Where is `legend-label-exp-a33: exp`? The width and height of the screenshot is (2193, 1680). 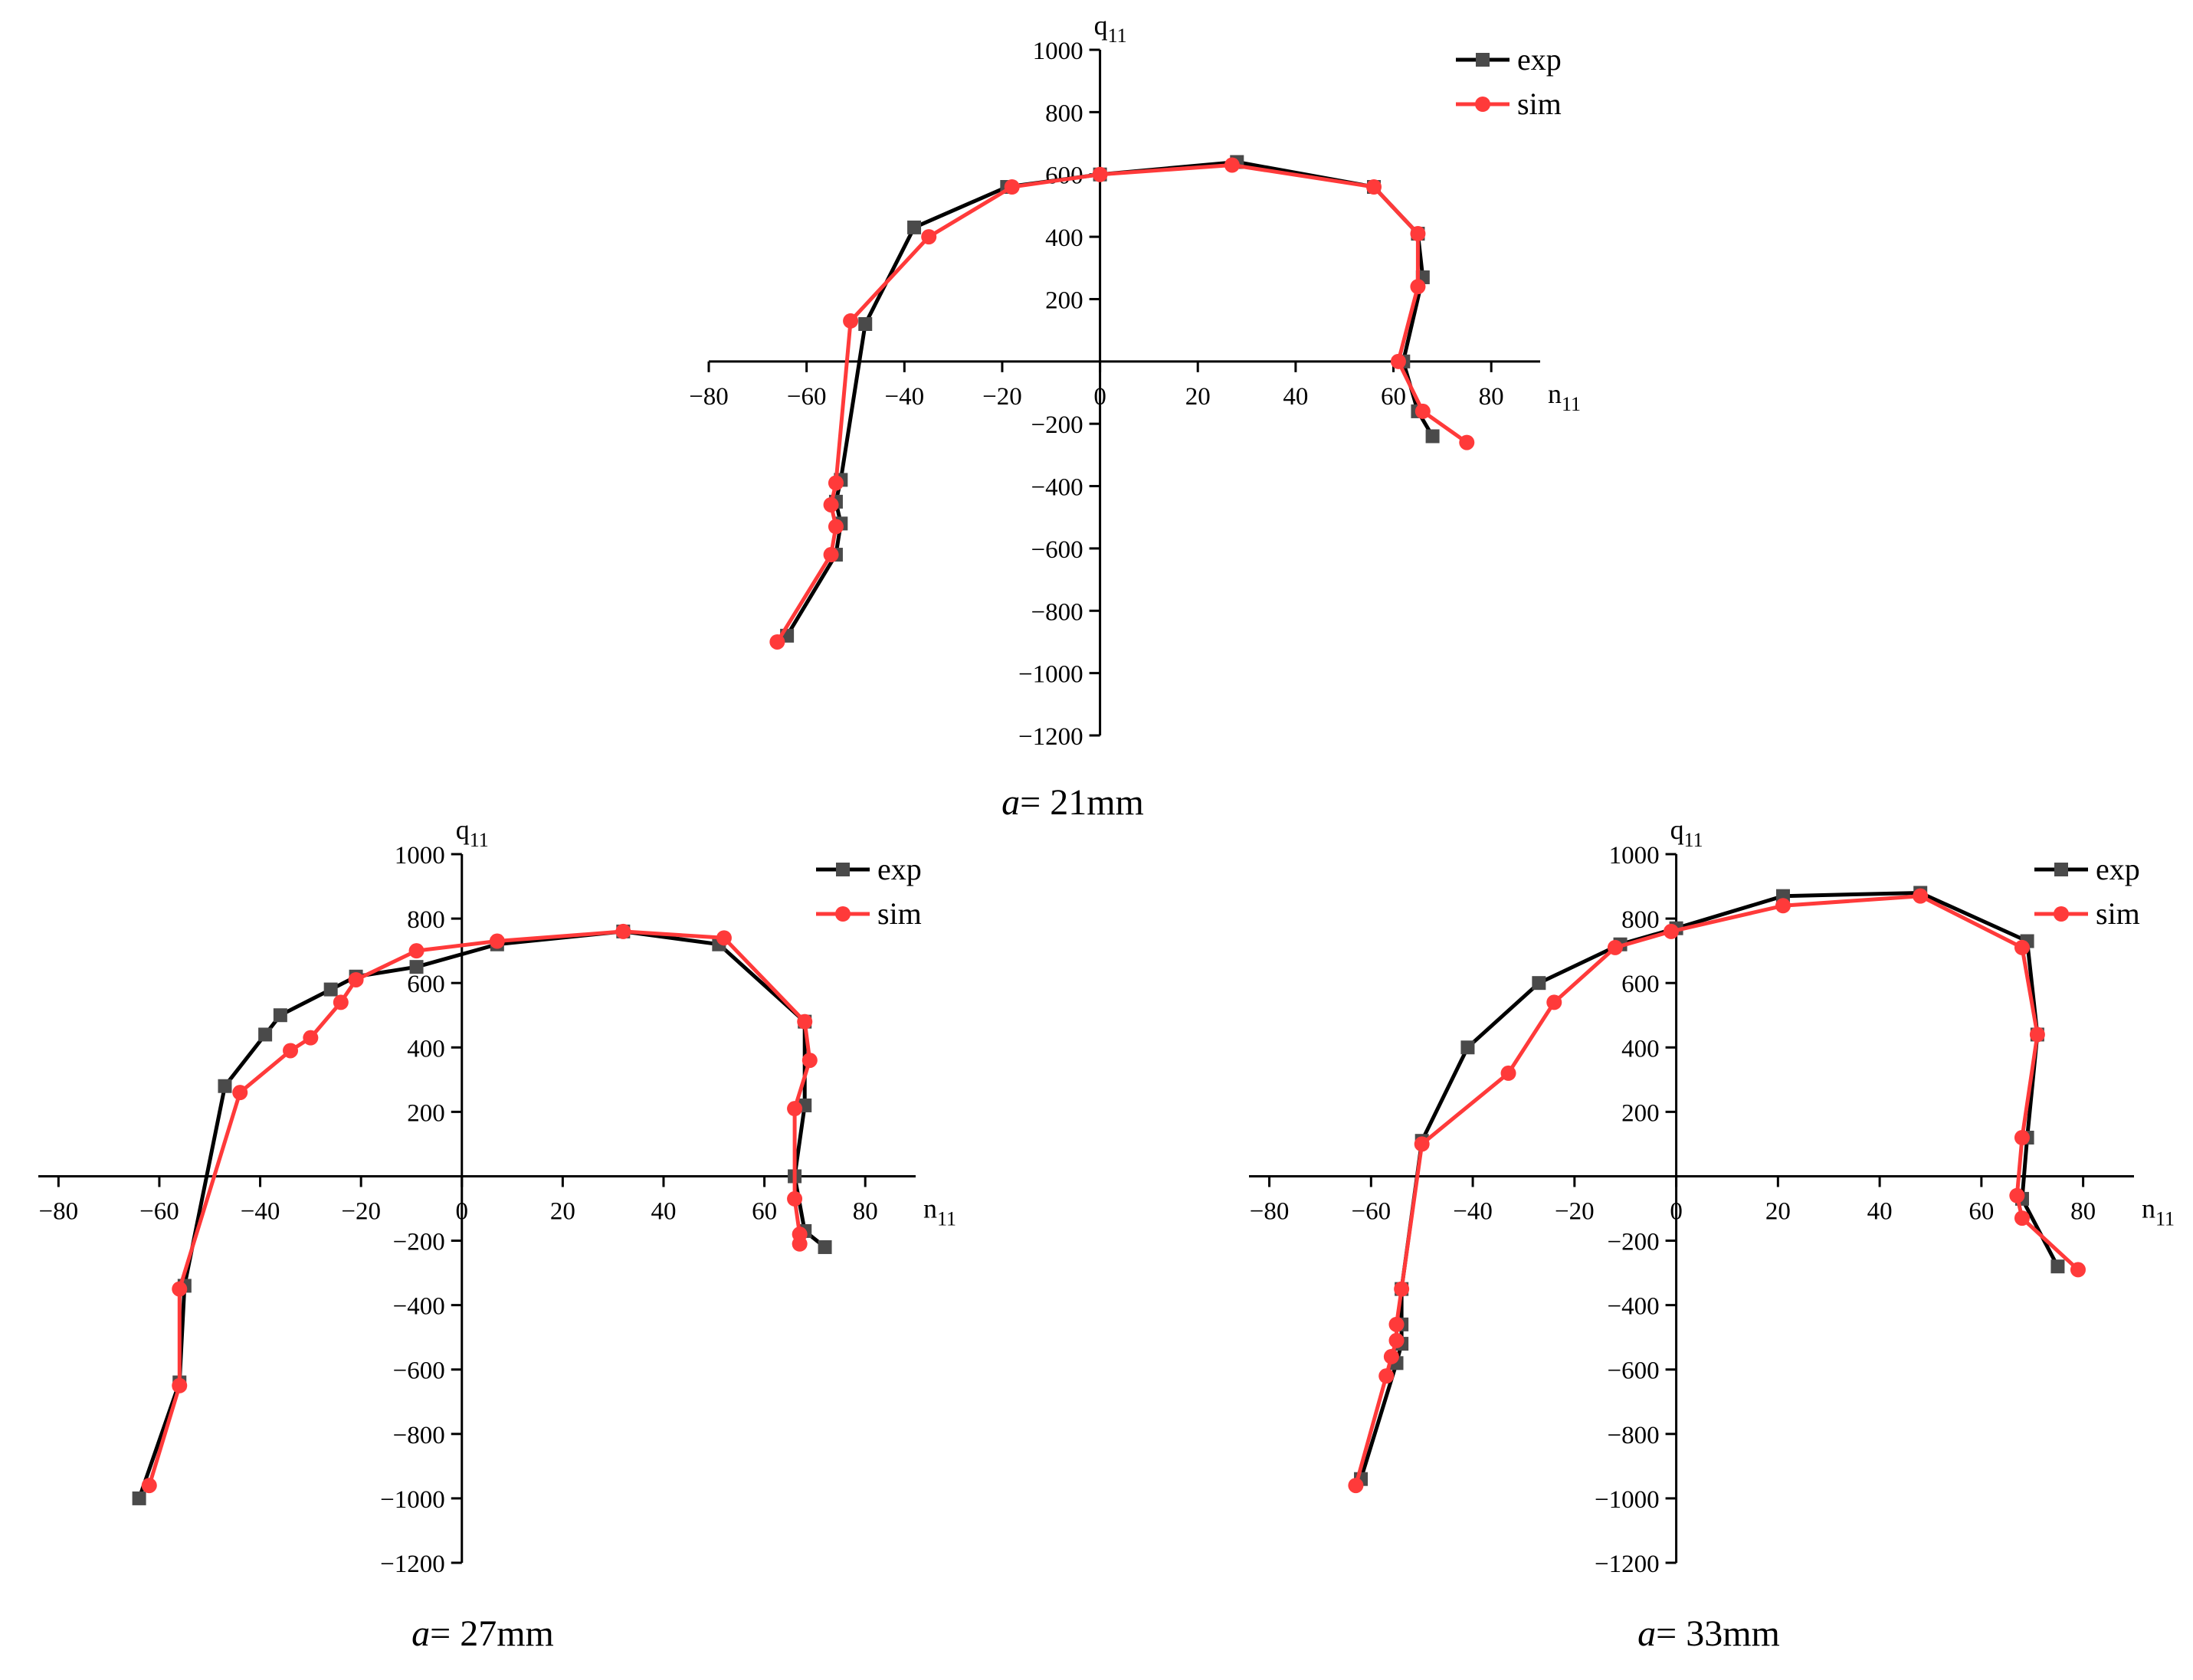 legend-label-exp-a33: exp is located at coordinates (2118, 869).